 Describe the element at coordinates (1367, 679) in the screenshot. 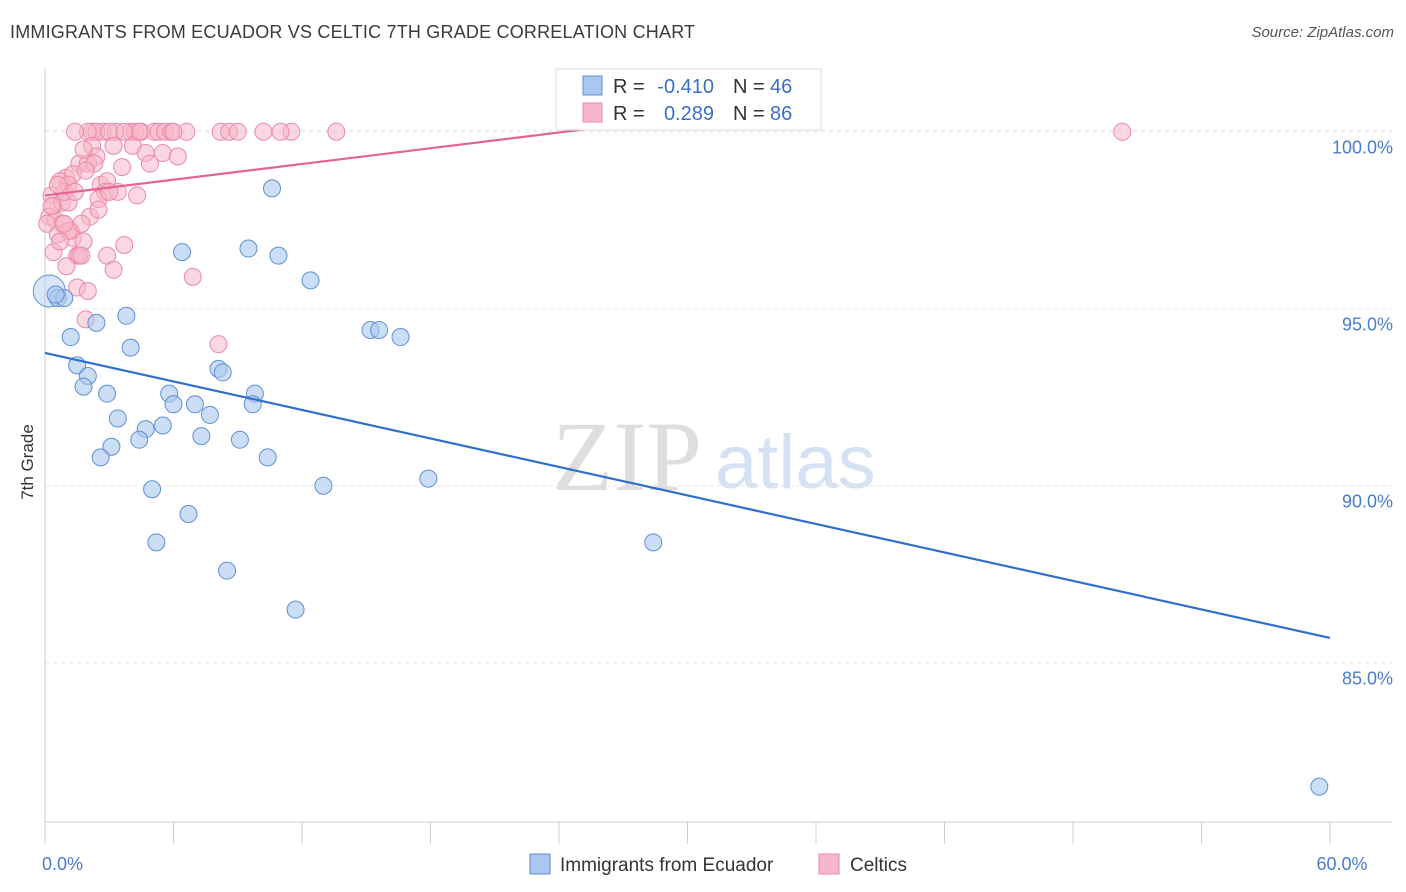

I see `y-tick-label: 85.0%` at that location.